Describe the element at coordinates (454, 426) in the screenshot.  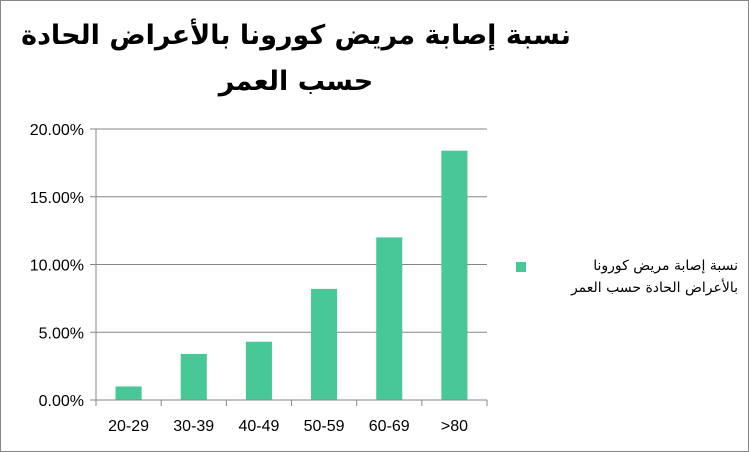
I see `x-tick-label: >80` at that location.